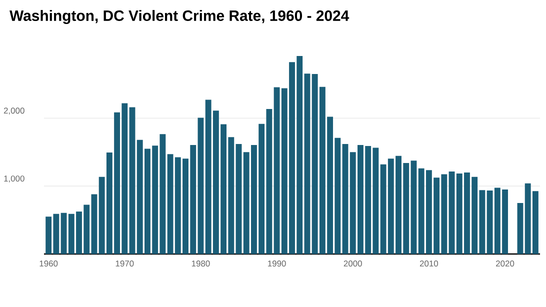 This screenshot has height=307, width=546. What do you see at coordinates (14, 179) in the screenshot?
I see `y-tick-label: 1,000` at bounding box center [14, 179].